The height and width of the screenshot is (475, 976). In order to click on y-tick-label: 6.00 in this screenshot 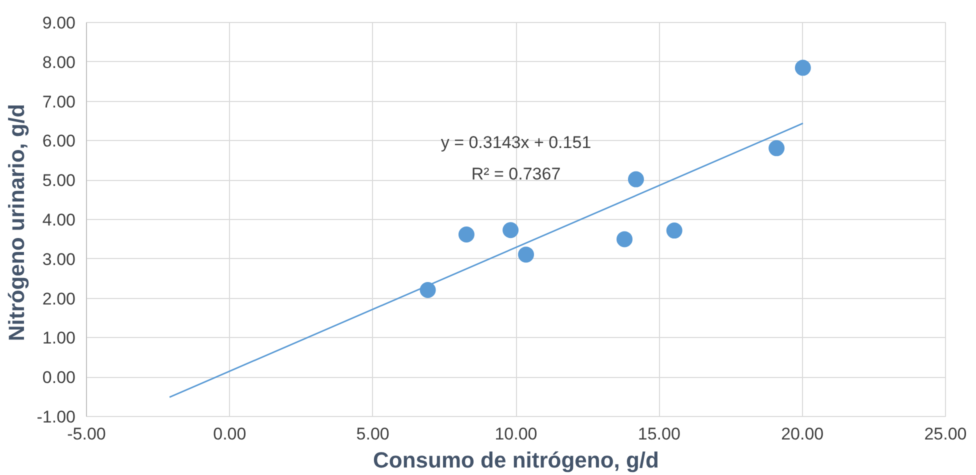, I will do `click(59, 141)`.